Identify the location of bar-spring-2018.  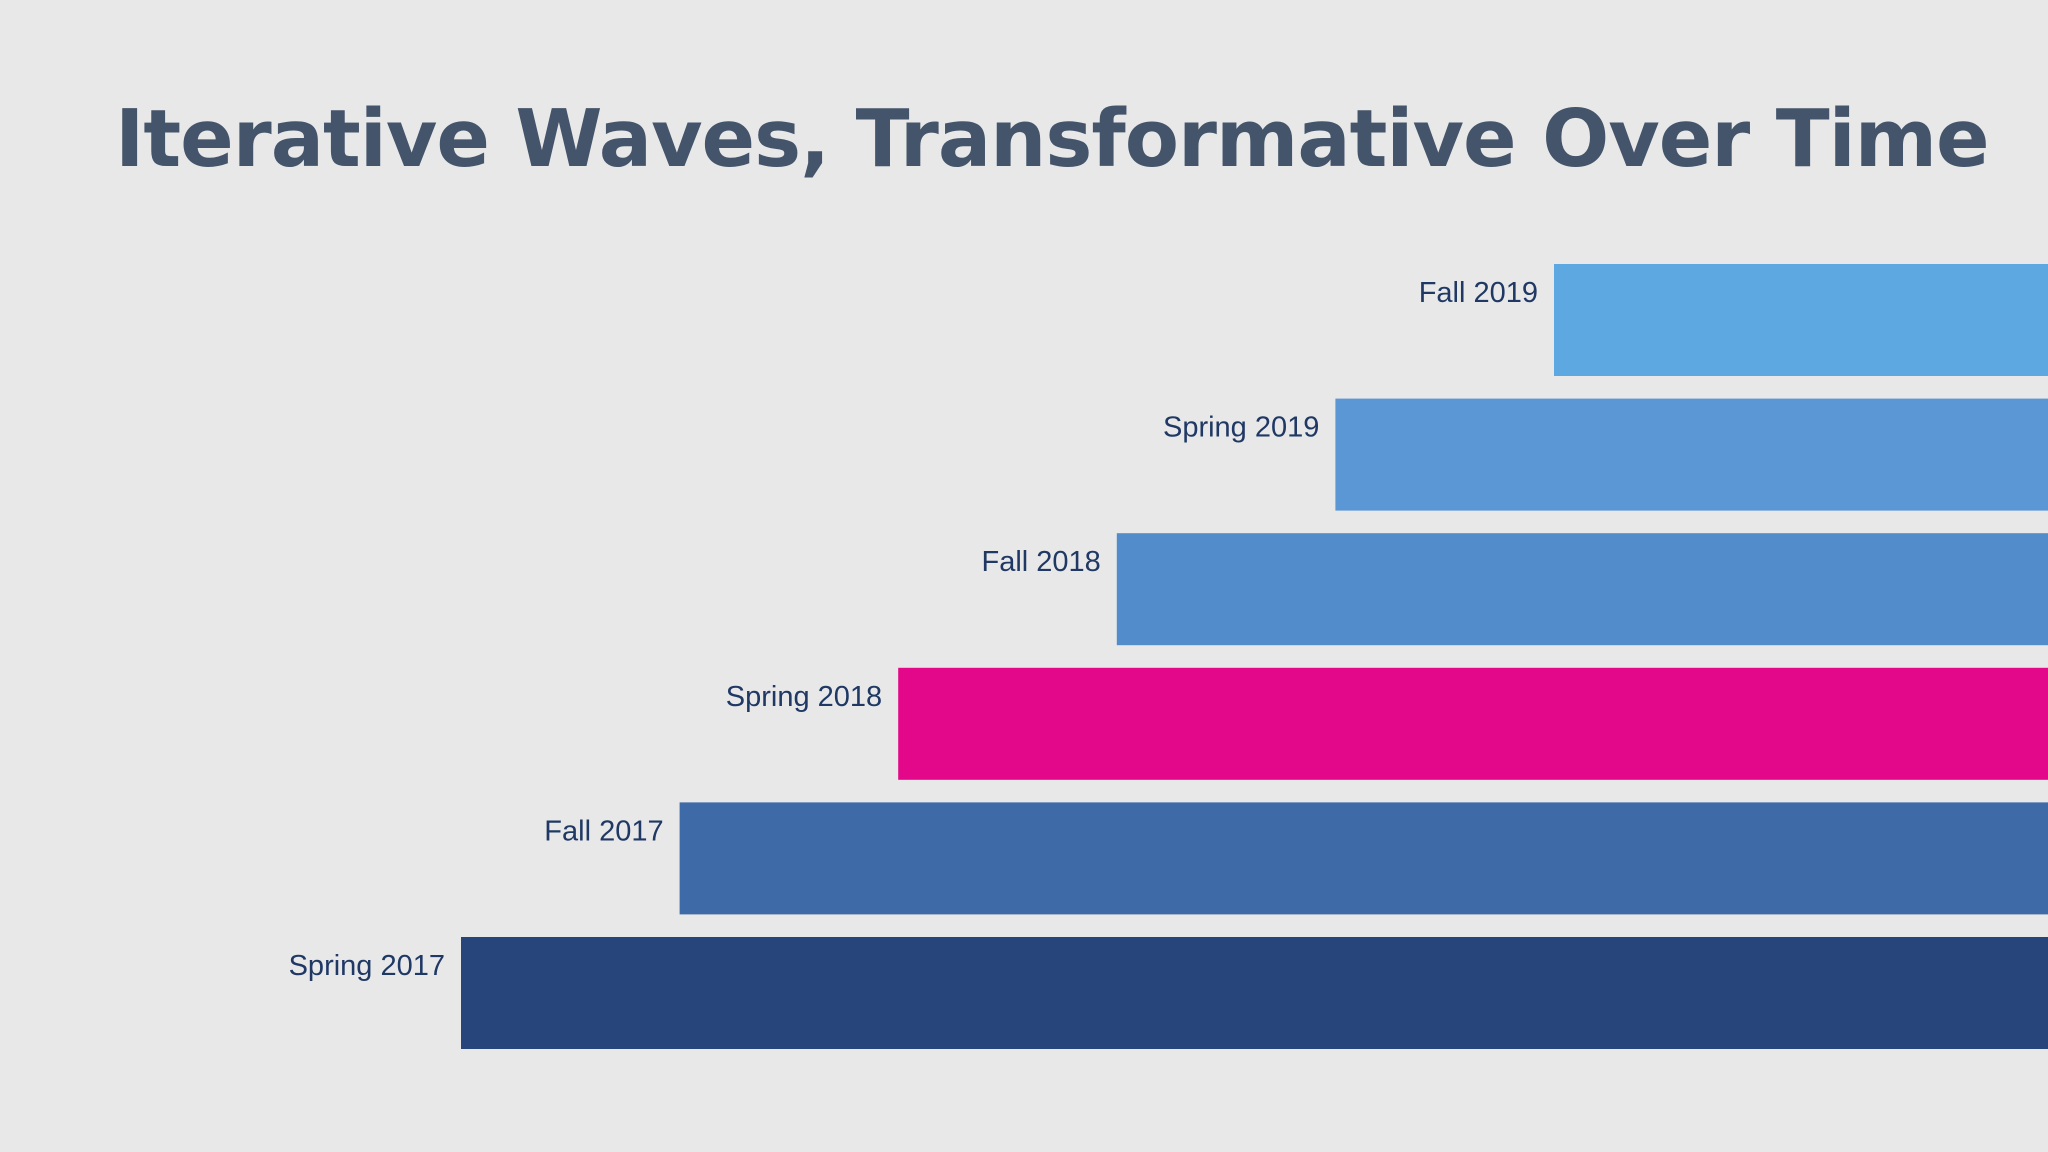
(1473, 723).